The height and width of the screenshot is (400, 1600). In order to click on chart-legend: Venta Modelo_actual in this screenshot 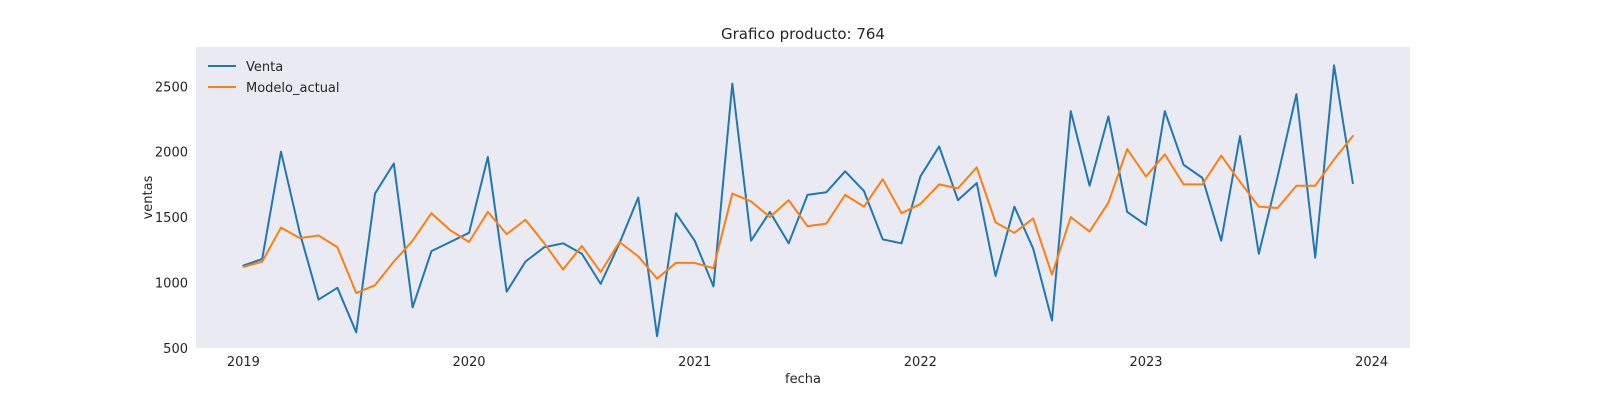, I will do `click(274, 78)`.